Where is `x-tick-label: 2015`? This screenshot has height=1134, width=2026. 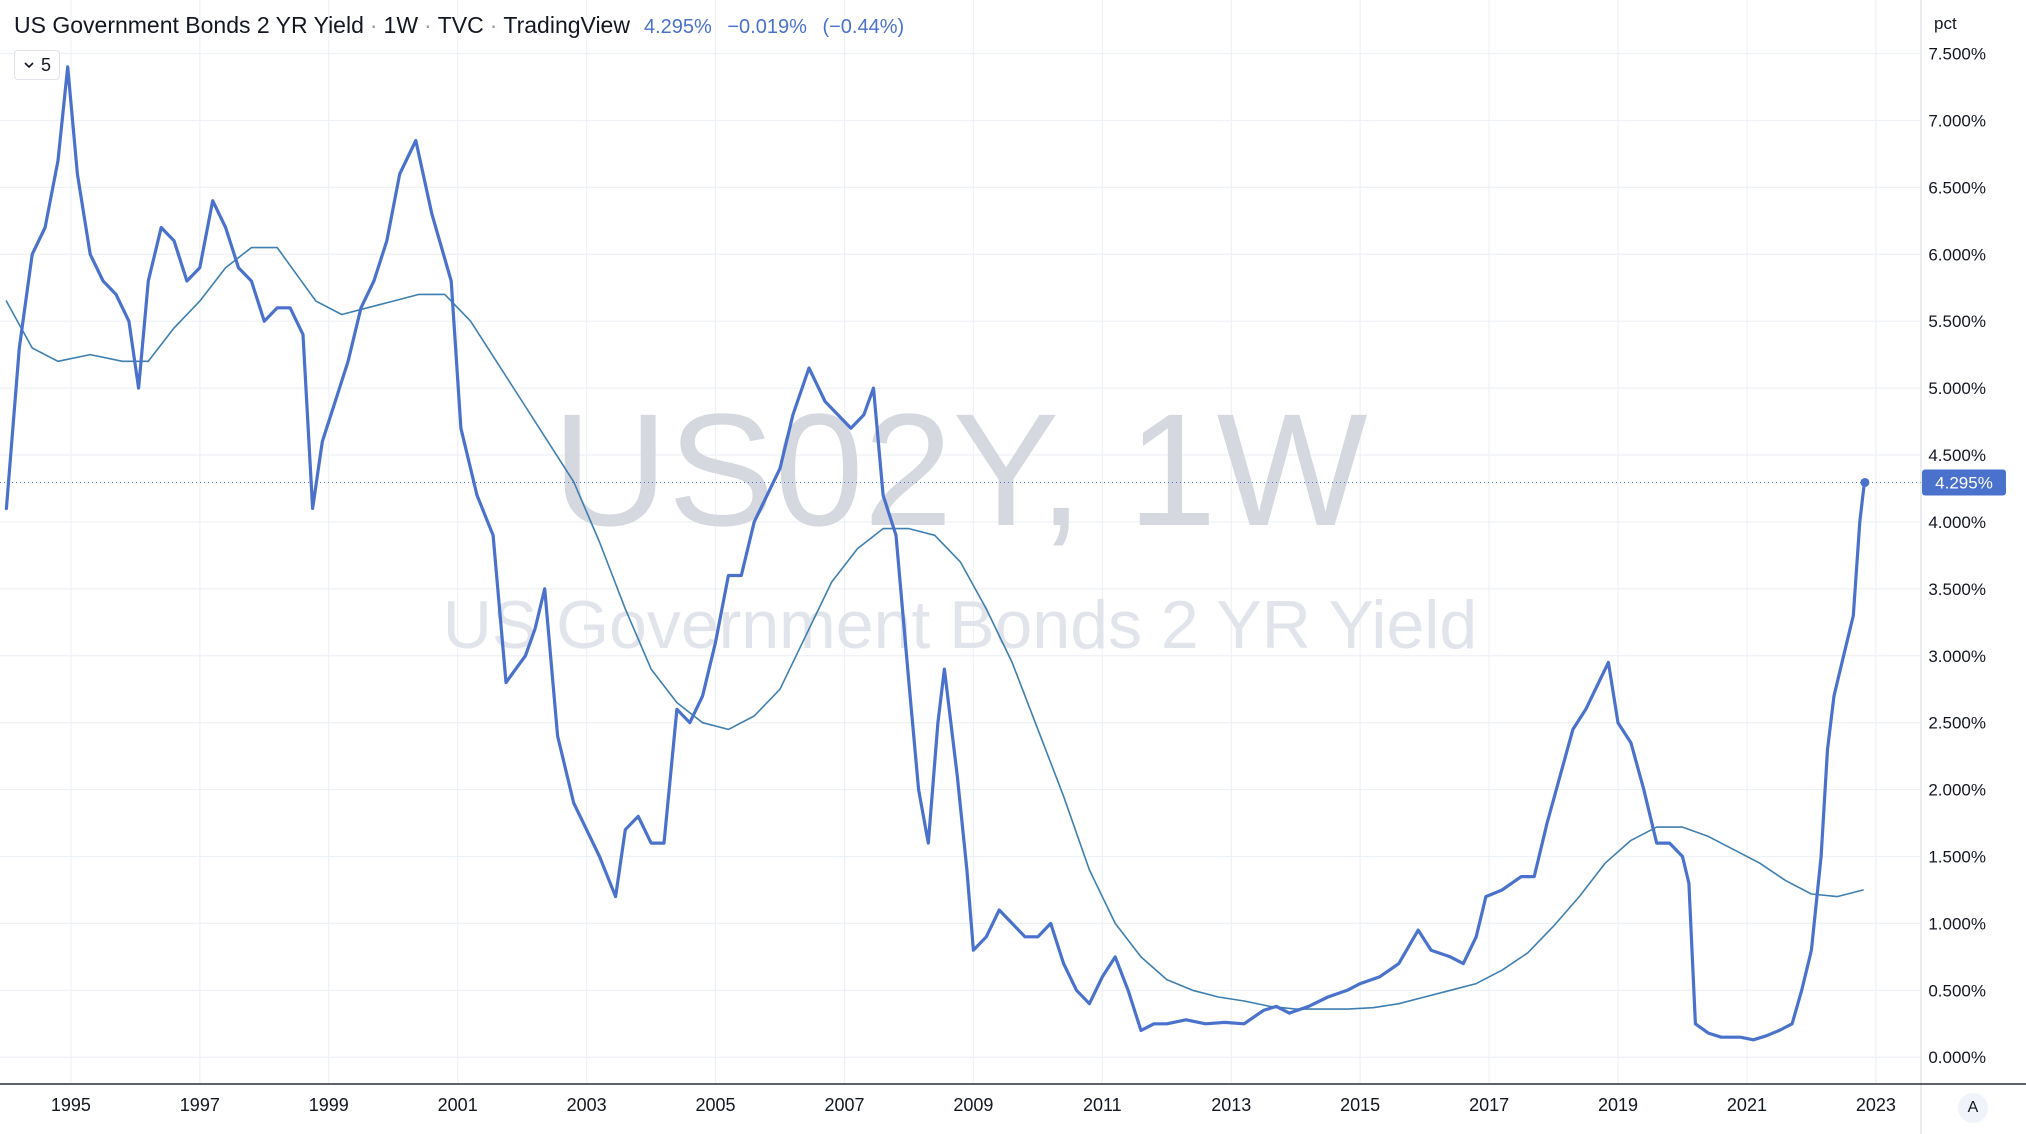
x-tick-label: 2015 is located at coordinates (1360, 1105).